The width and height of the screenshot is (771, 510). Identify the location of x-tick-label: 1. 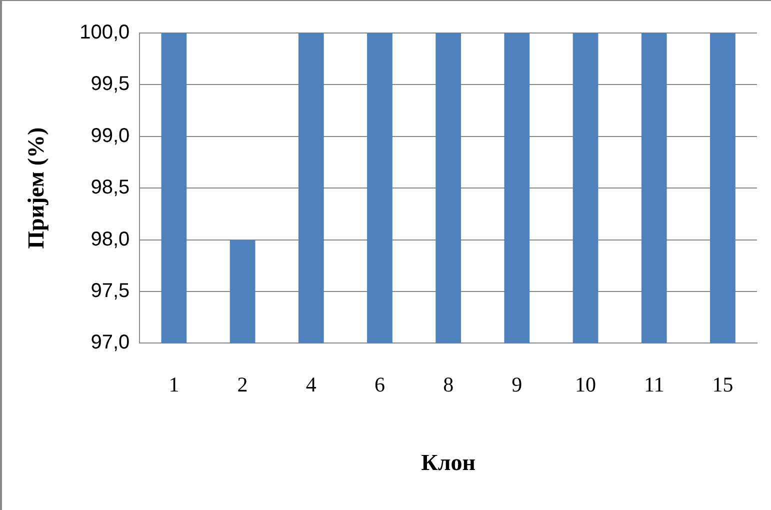
(174, 384).